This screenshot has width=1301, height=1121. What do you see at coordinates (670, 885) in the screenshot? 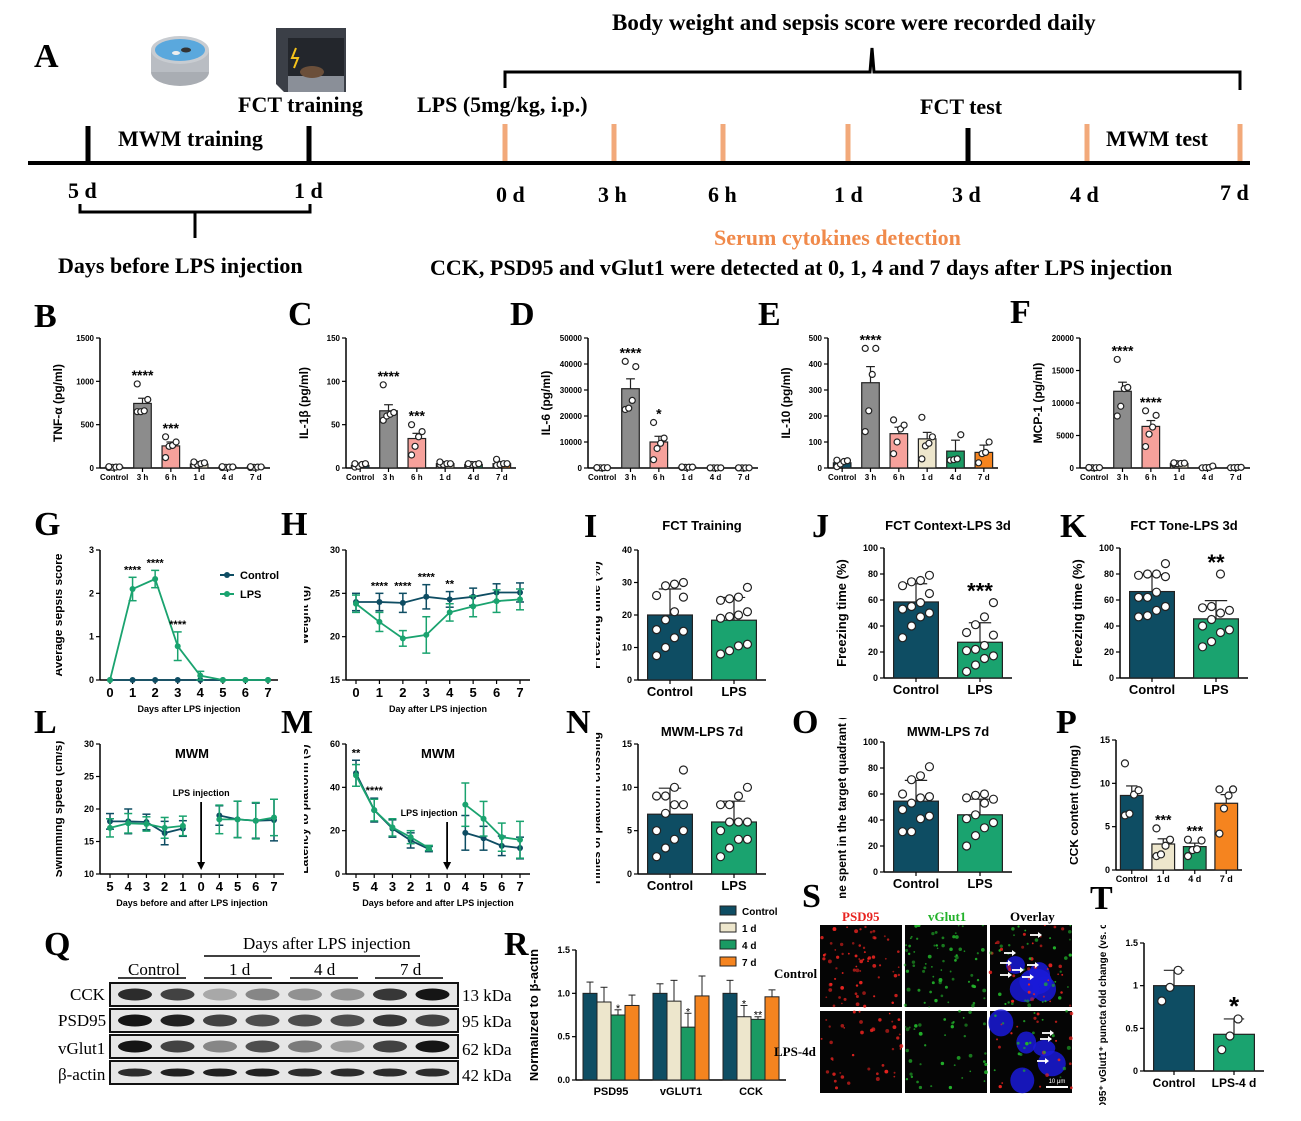
I see `x-tick-label: Control` at bounding box center [670, 885].